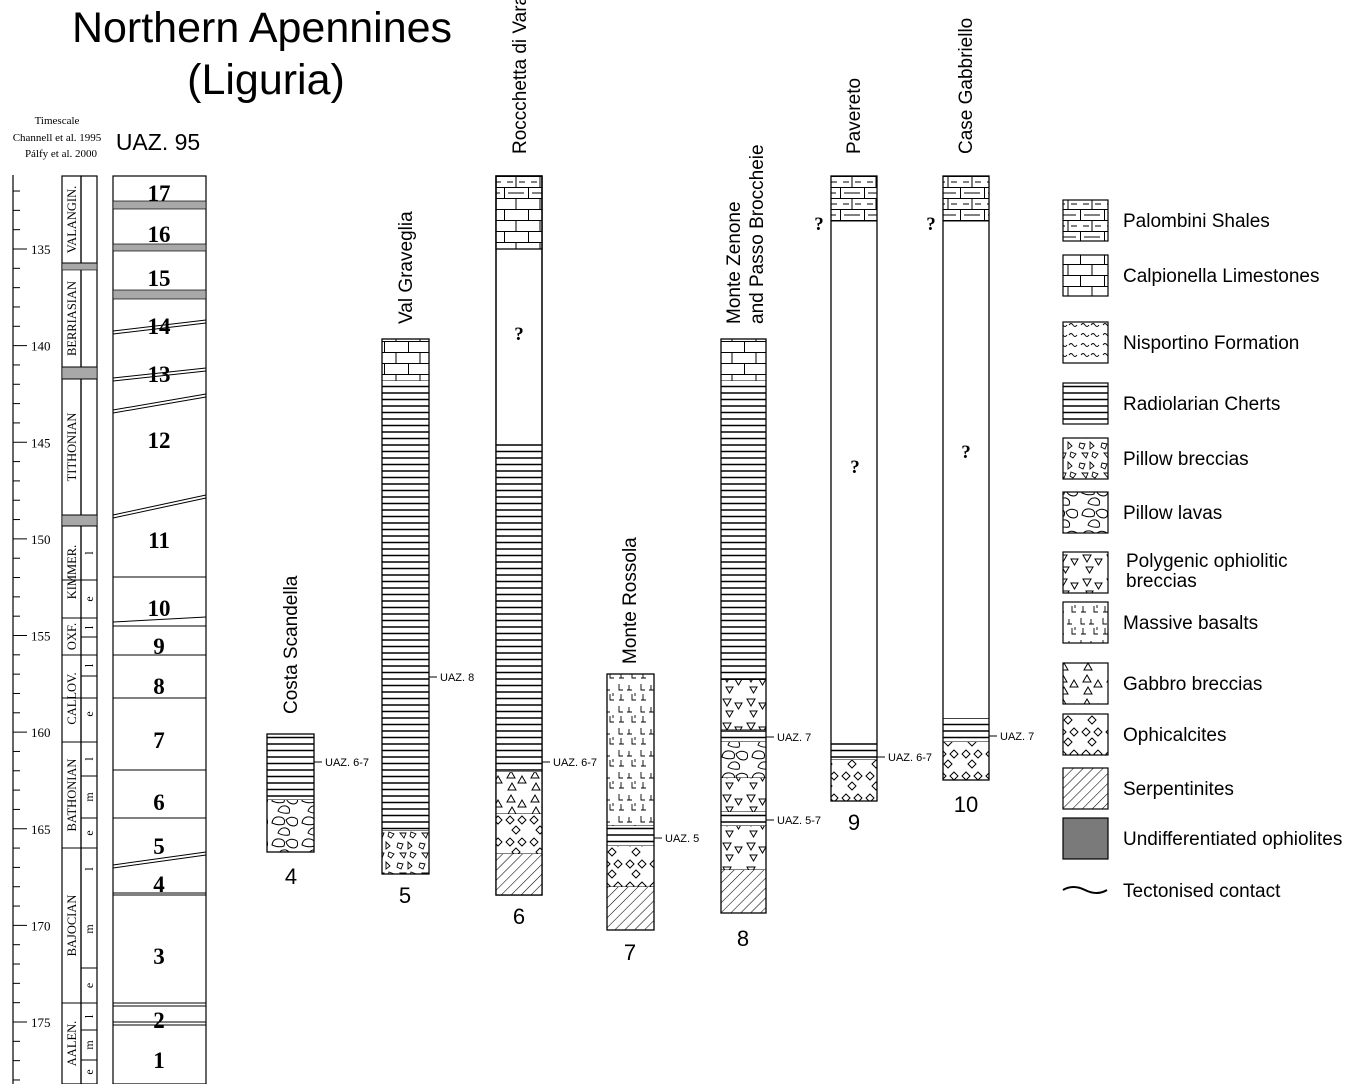 The height and width of the screenshot is (1084, 1372). Describe the element at coordinates (630, 952) in the screenshot. I see `section-number: 7` at that location.